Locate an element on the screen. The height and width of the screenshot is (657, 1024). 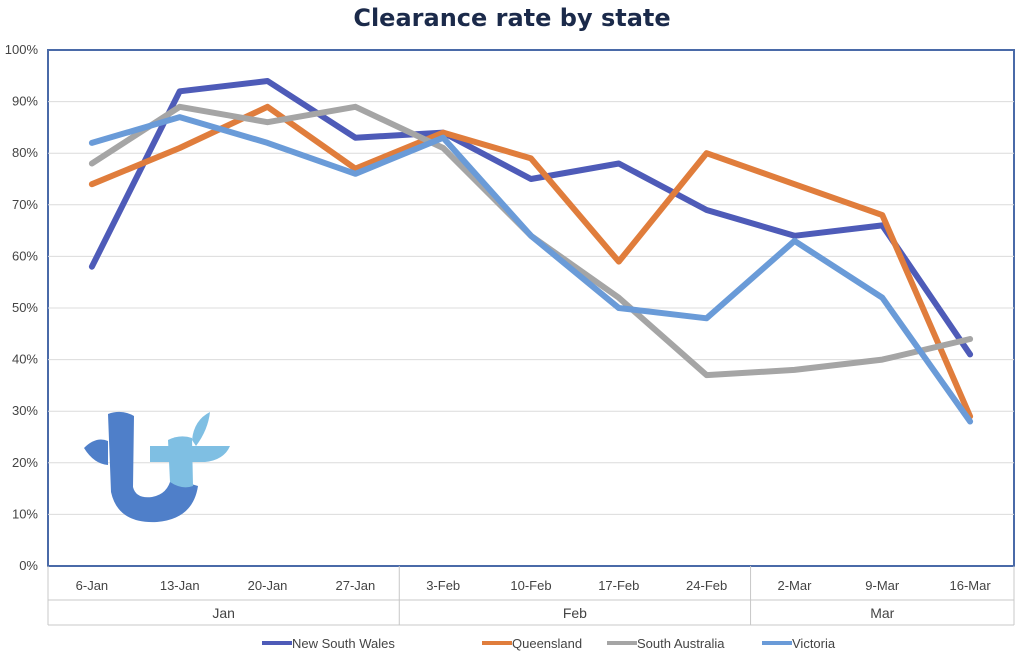
y-tick-label: 100% is located at coordinates (22, 49).